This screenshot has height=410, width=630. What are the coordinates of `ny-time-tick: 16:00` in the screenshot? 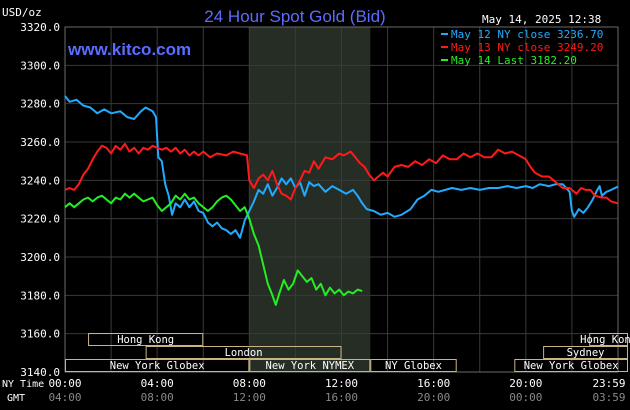 It's located at (433, 383).